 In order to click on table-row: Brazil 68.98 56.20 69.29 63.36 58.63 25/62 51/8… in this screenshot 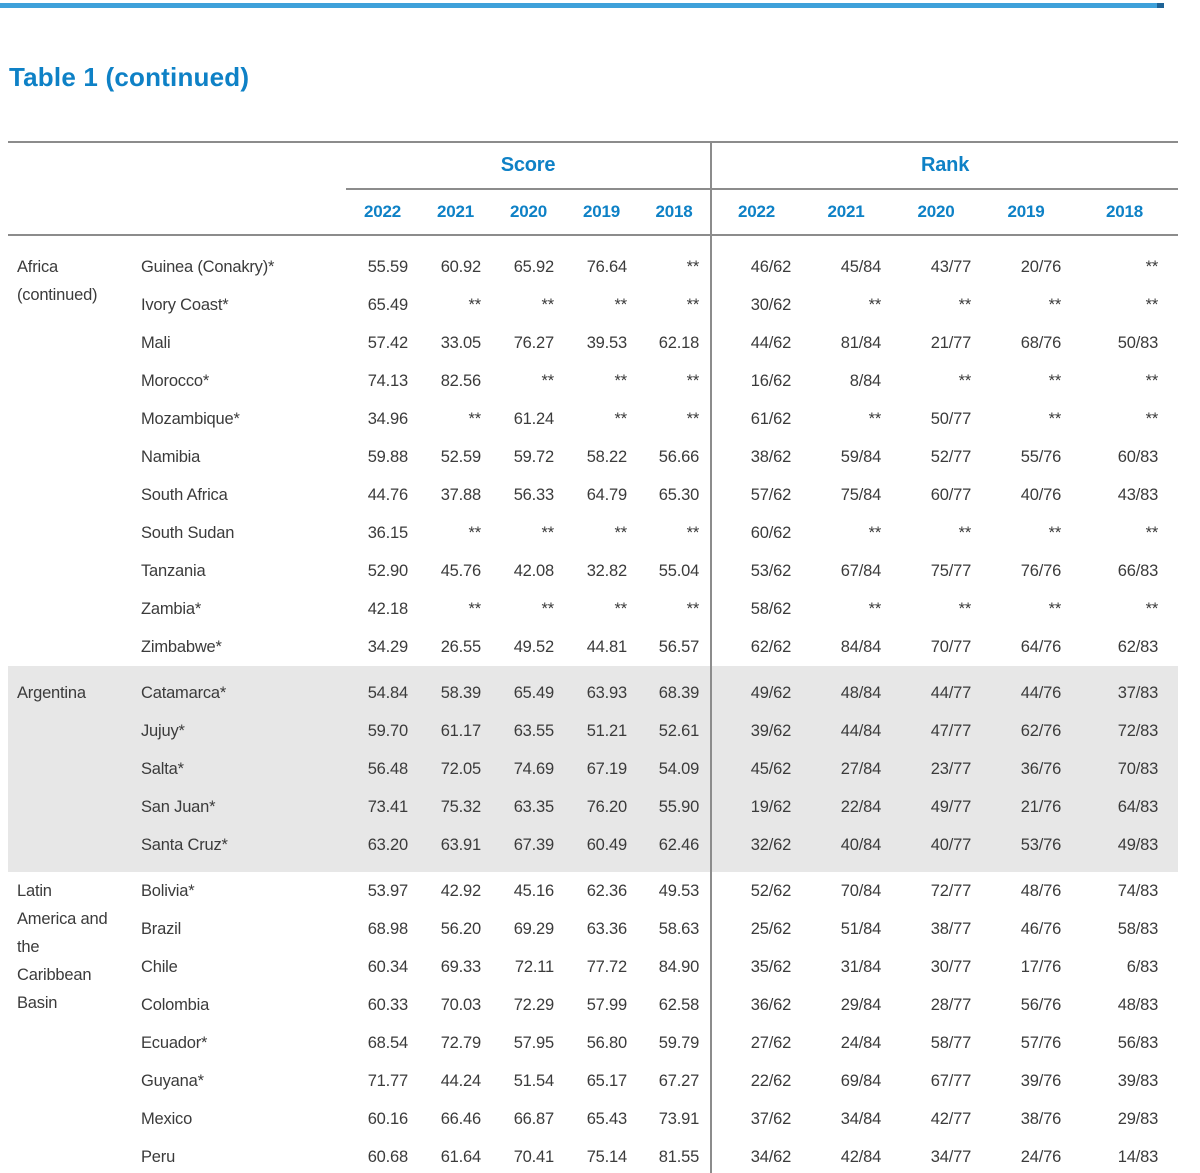, I will do `click(593, 929)`.